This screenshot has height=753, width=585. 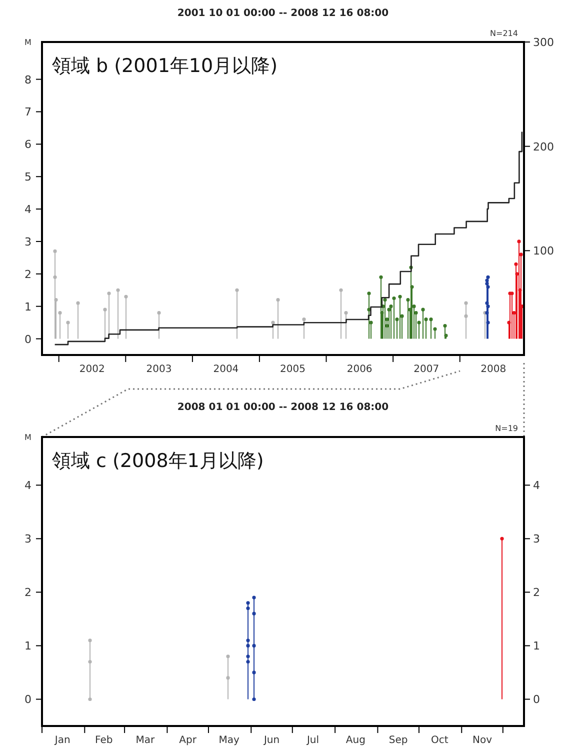 What do you see at coordinates (313, 740) in the screenshot?
I see `x-tick-label: Jul` at bounding box center [313, 740].